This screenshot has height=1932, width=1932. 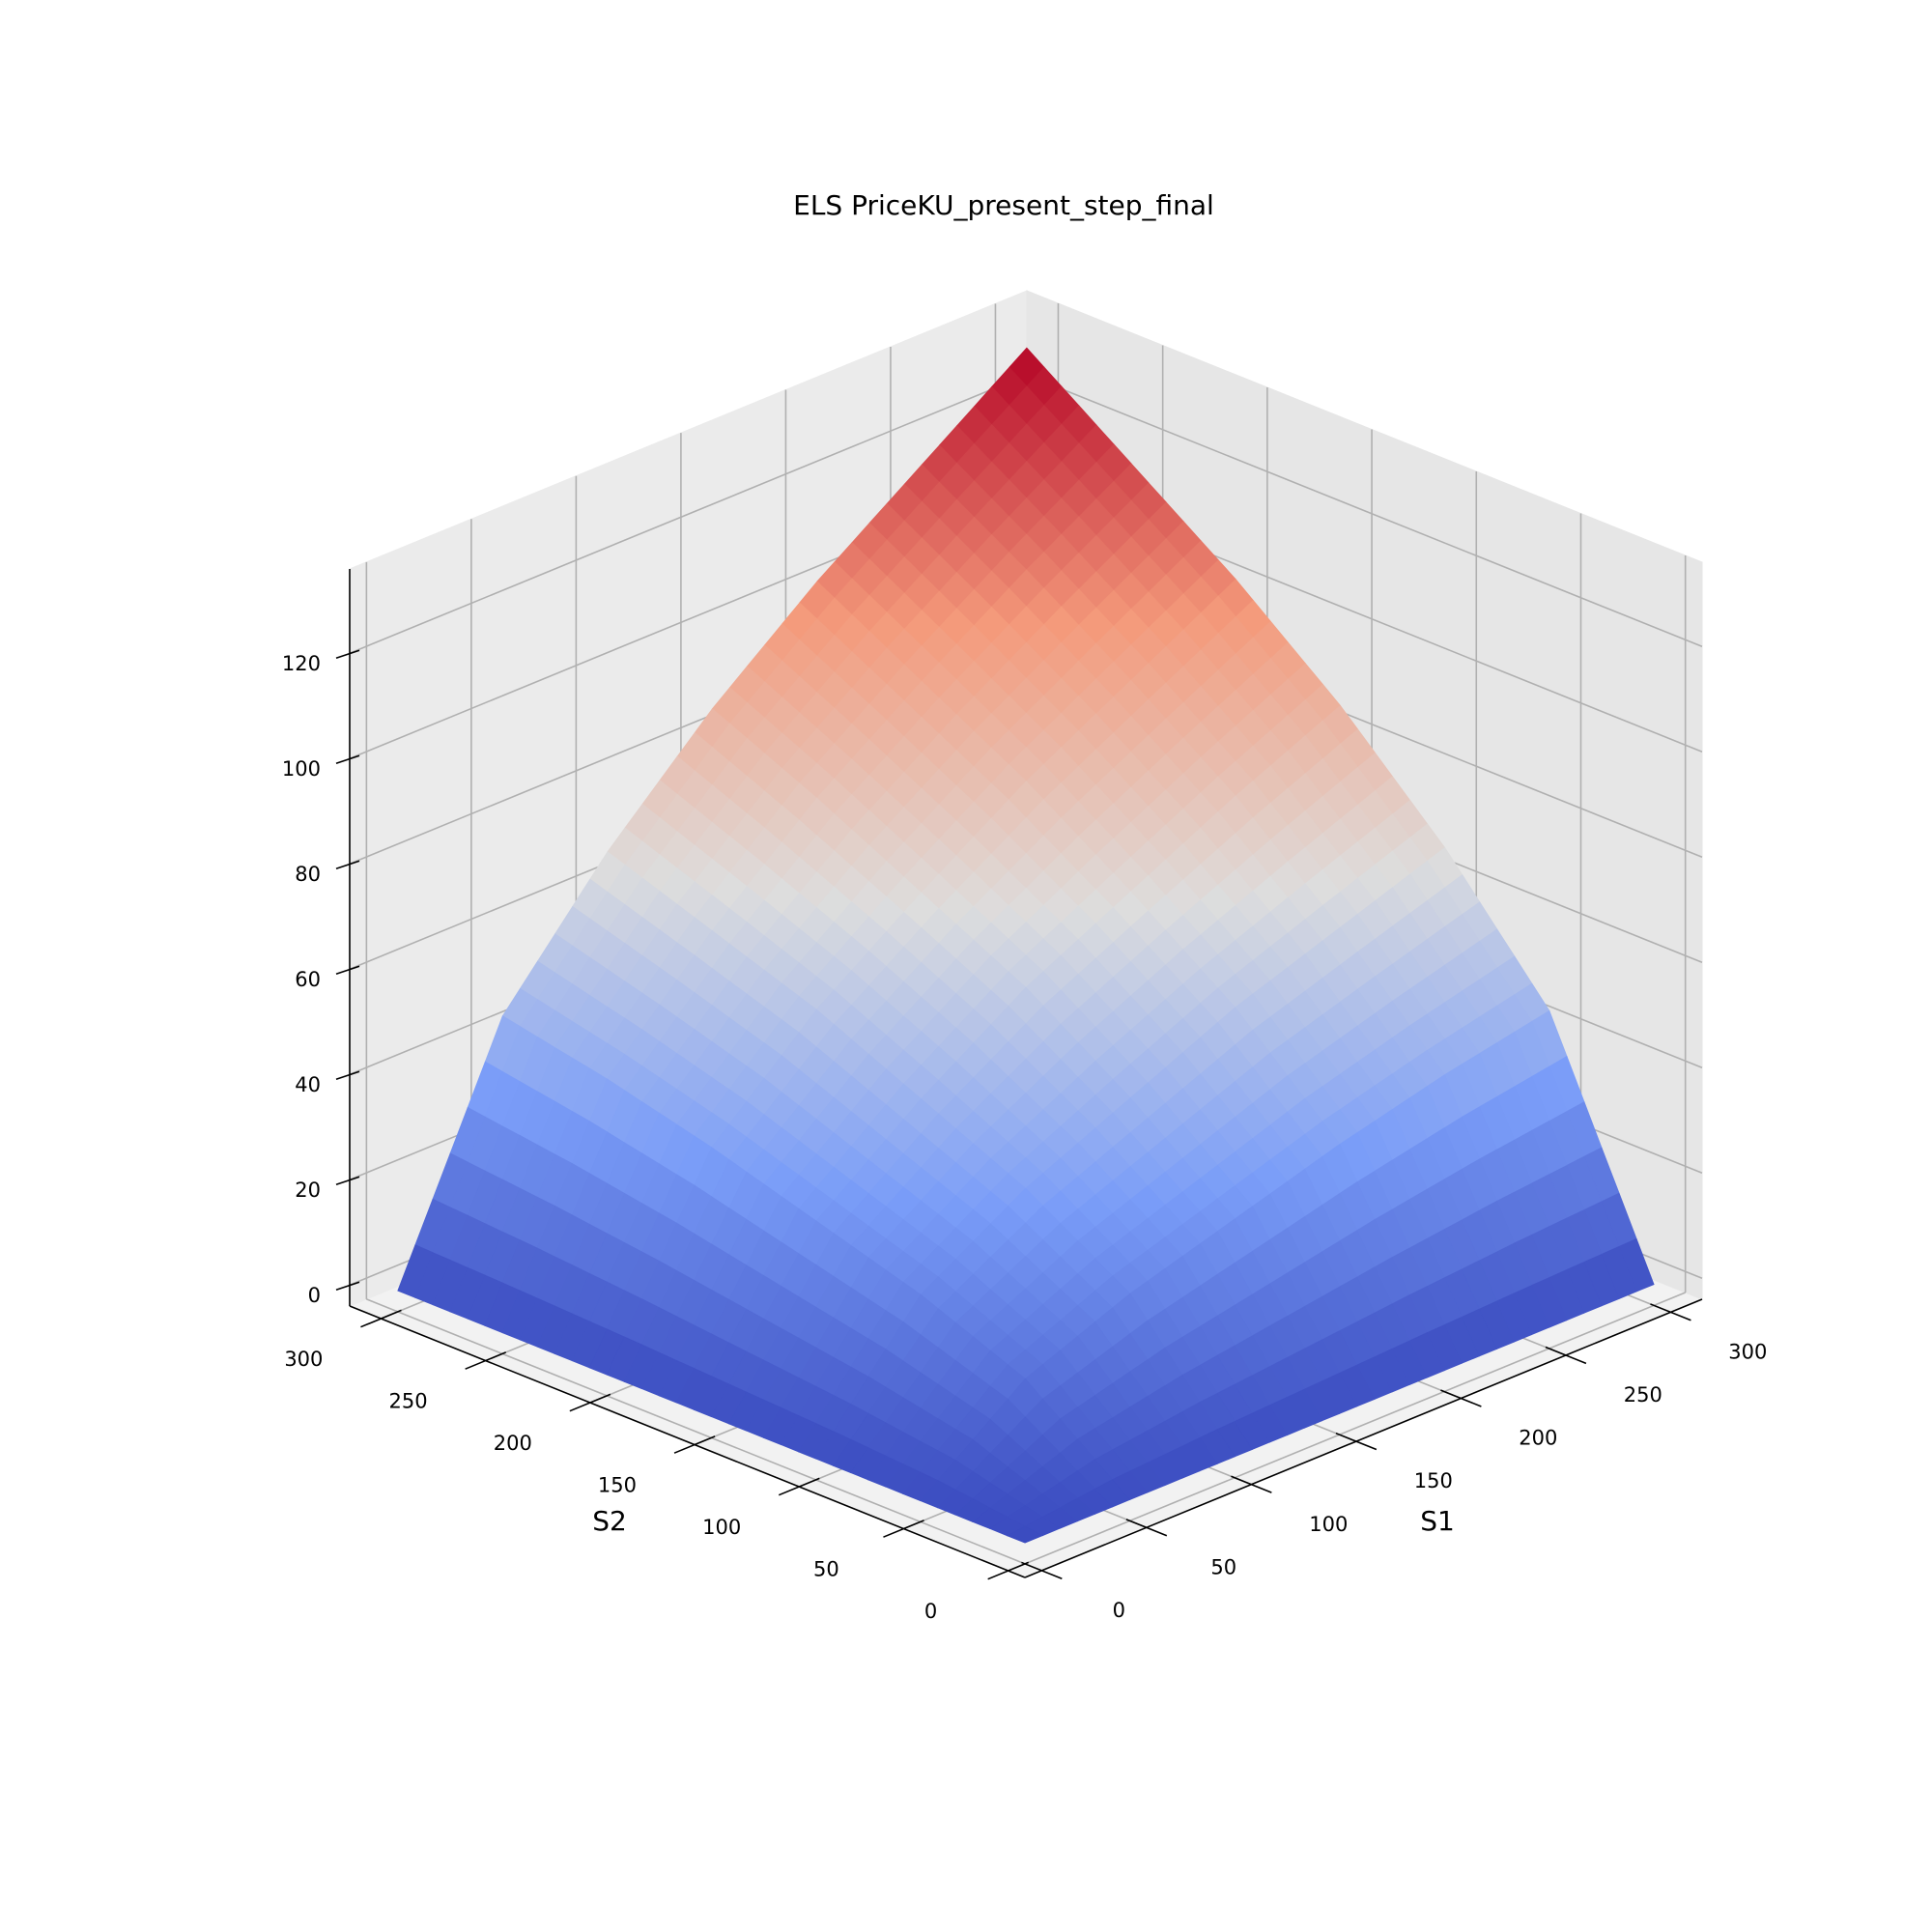 I want to click on y-tick-label: 300, so click(x=303, y=1359).